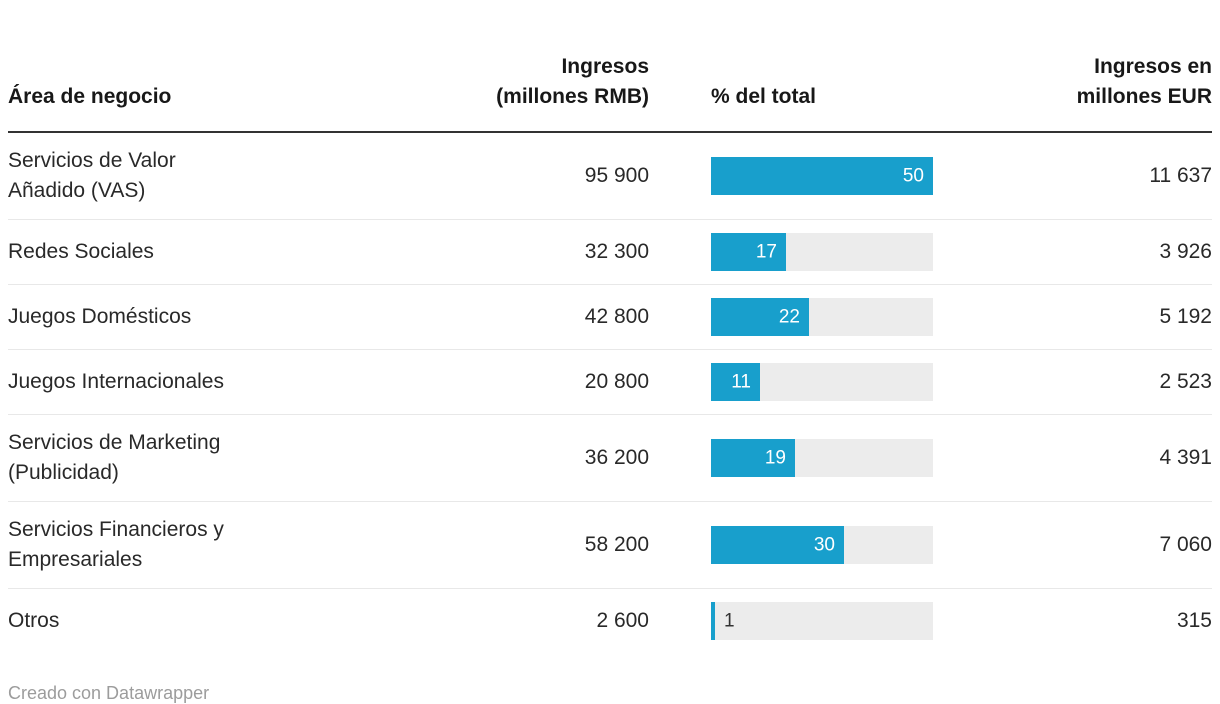 The height and width of the screenshot is (704, 1220). What do you see at coordinates (1185, 251) in the screenshot?
I see `revenue-eur-cell: 3 926` at bounding box center [1185, 251].